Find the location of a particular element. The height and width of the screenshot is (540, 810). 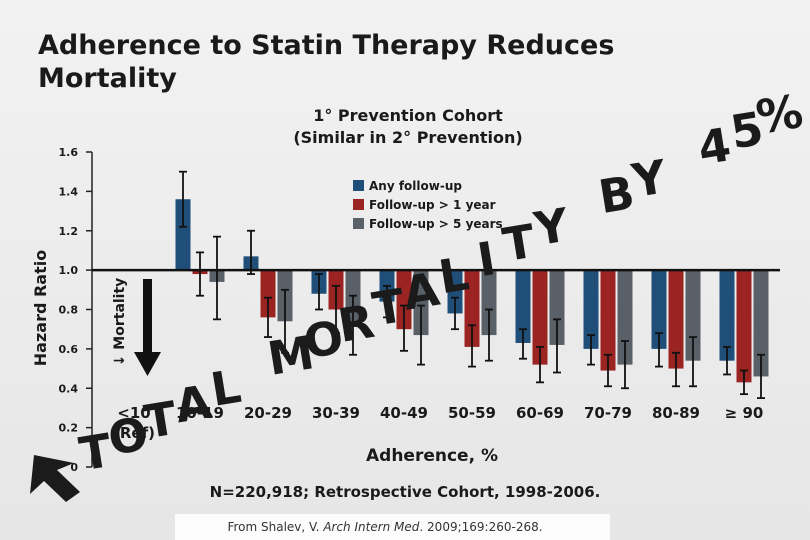

page-title-line1: Adherence to Statin Therapy Reduces is located at coordinates (326, 45).